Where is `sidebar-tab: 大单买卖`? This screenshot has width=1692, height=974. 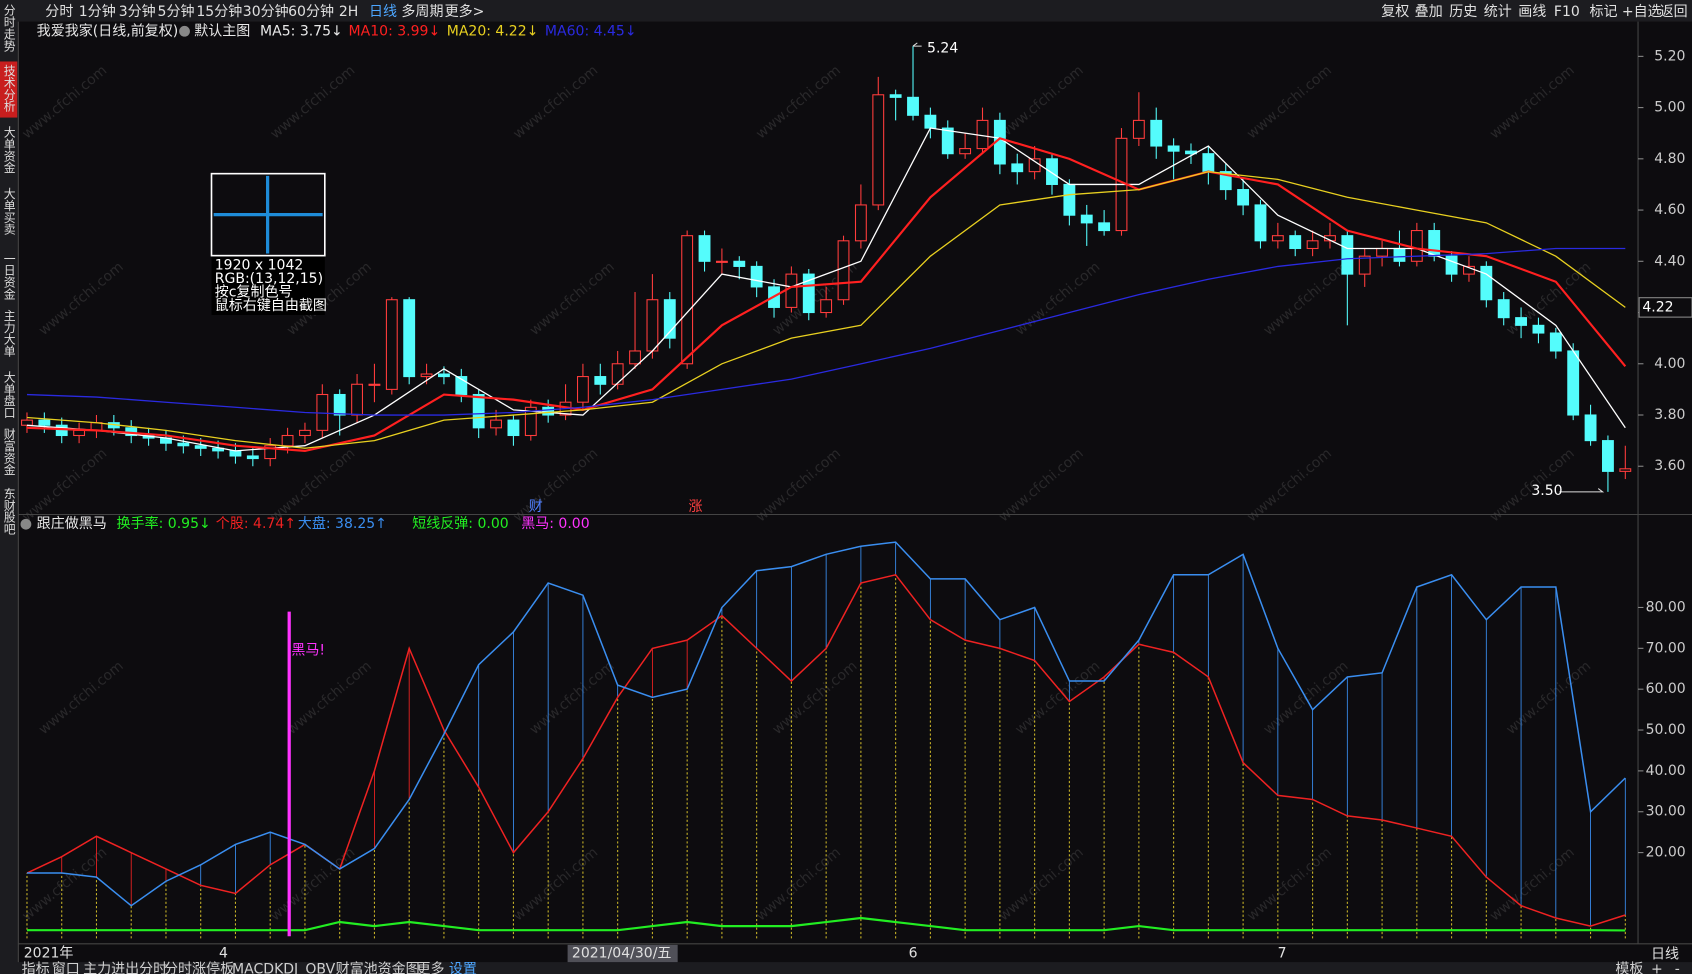 sidebar-tab: 大单买卖 is located at coordinates (9, 211).